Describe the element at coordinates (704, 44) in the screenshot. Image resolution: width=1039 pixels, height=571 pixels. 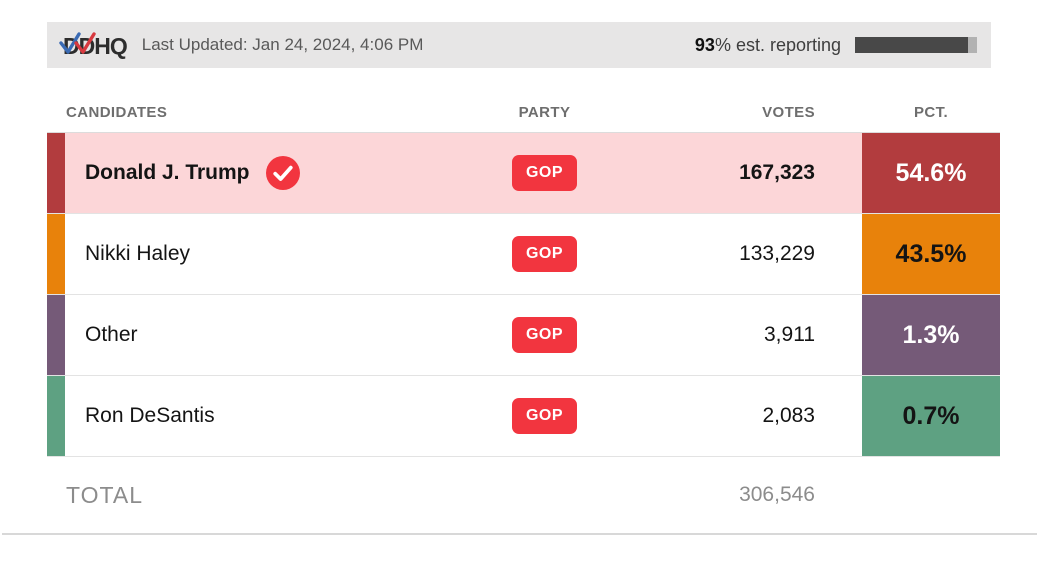
I see `reporting-percent-value: 93` at that location.